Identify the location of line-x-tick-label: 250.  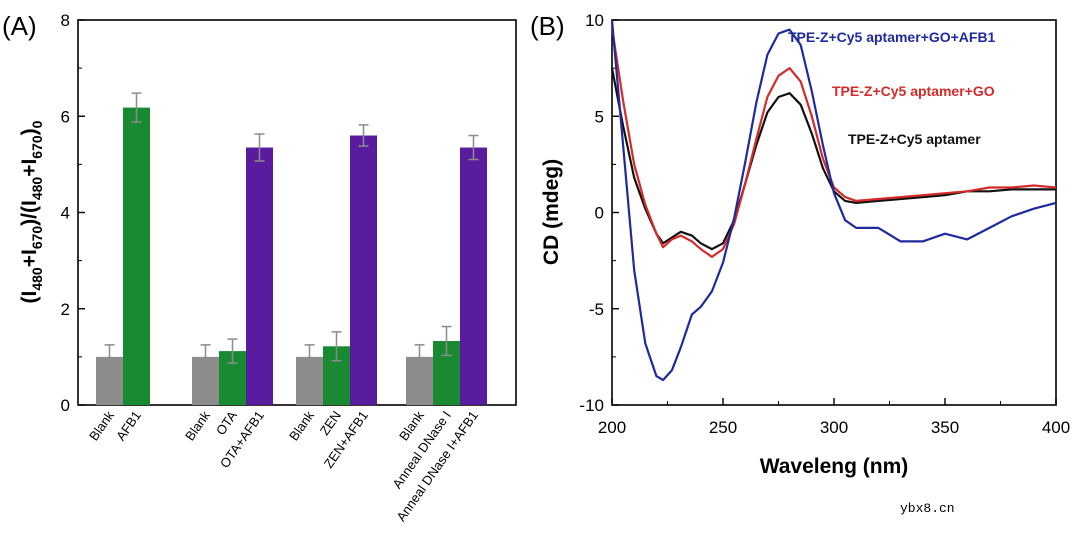
(723, 427).